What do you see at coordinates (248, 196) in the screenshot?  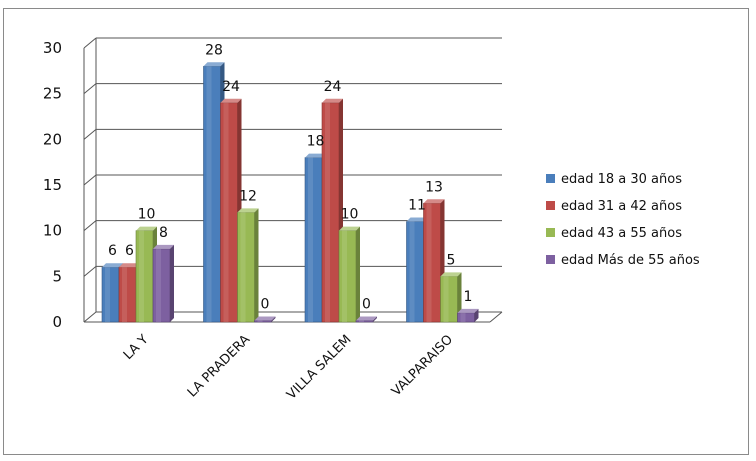 I see `data-label: 12` at bounding box center [248, 196].